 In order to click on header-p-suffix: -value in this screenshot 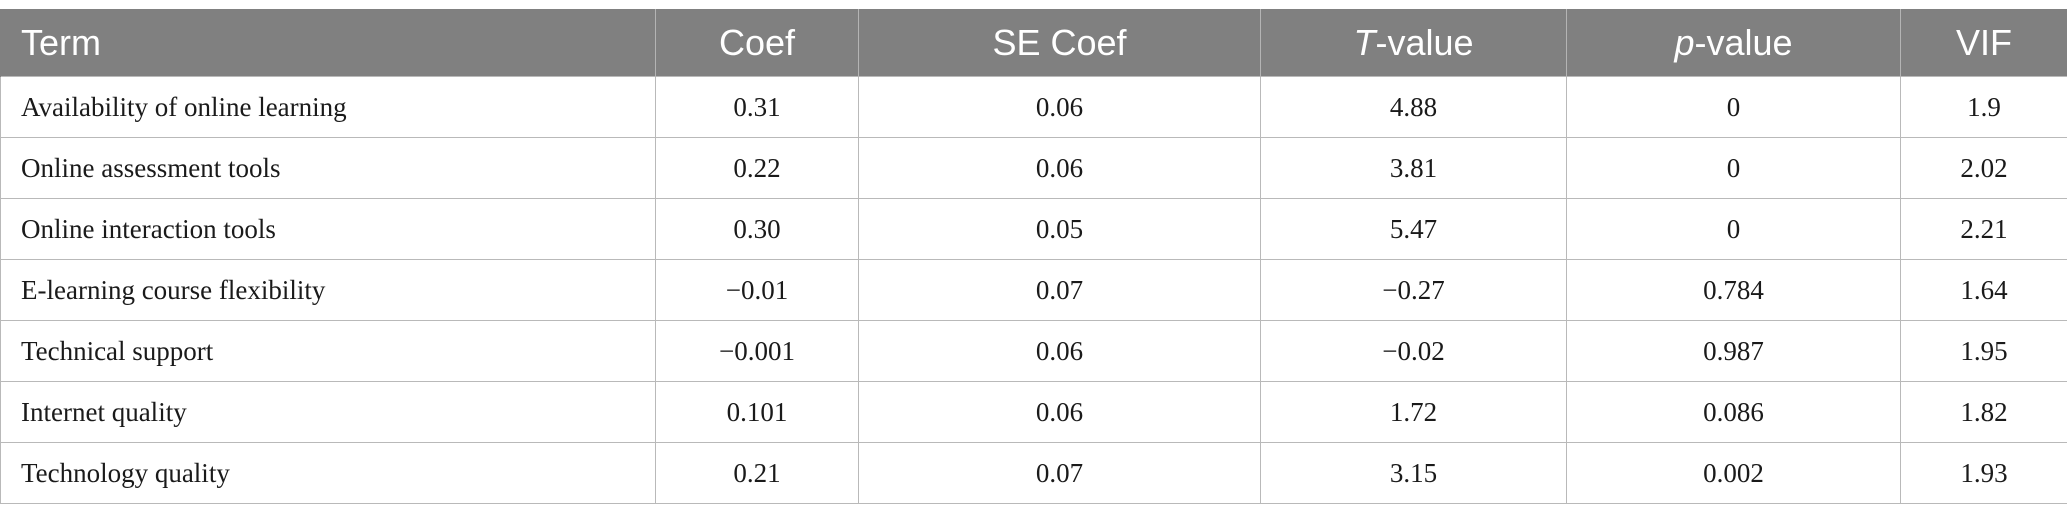, I will do `click(1743, 42)`.